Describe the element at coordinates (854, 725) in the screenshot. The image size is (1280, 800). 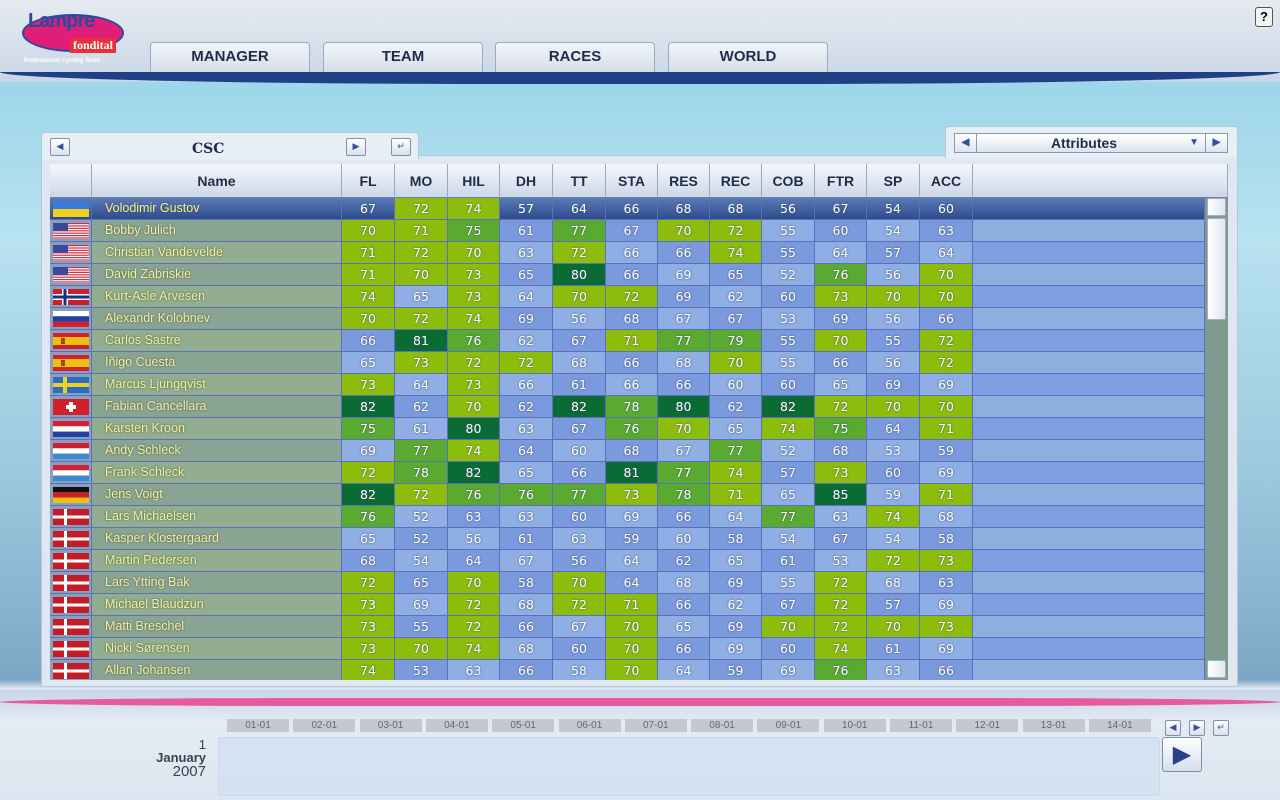
I see `day-button: 10-01` at that location.